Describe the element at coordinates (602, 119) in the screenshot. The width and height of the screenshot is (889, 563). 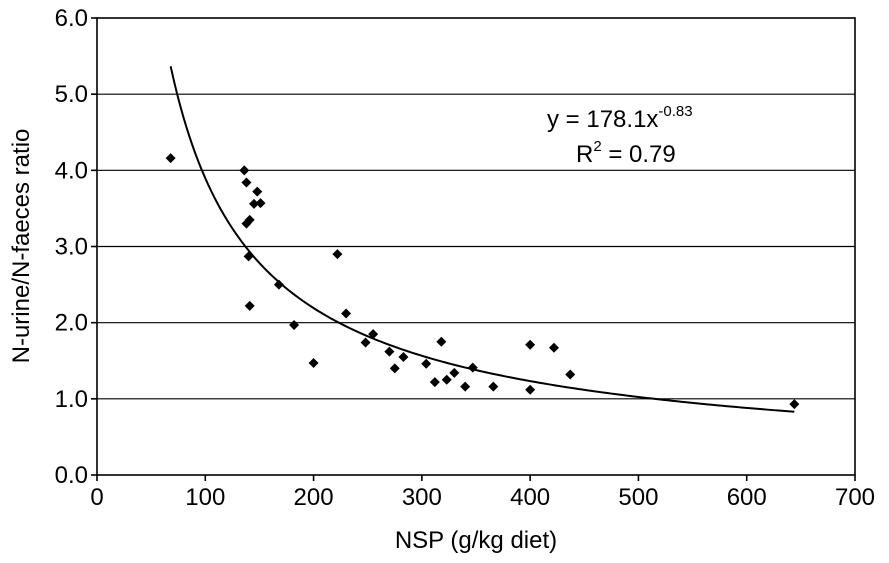
I see `equation-base: y = 178.1x` at that location.